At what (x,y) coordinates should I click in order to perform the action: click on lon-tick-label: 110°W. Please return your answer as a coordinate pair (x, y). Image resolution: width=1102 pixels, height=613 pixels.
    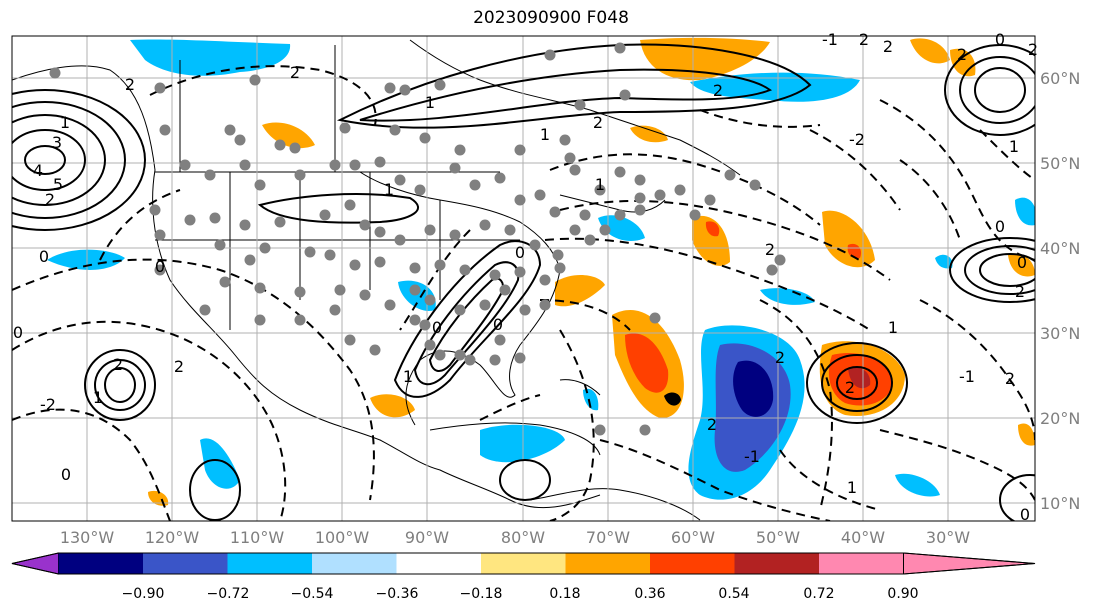
    Looking at the image, I should click on (257, 537).